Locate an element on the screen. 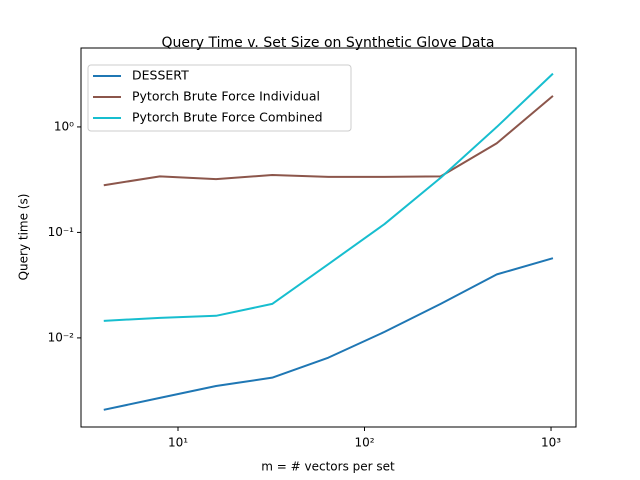  x-tick-label: 10³ is located at coordinates (551, 443).